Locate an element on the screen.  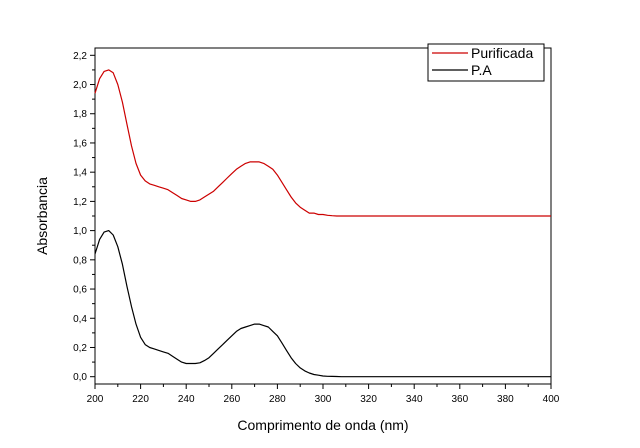
y-tick-label: 0,0 is located at coordinates (80, 377).